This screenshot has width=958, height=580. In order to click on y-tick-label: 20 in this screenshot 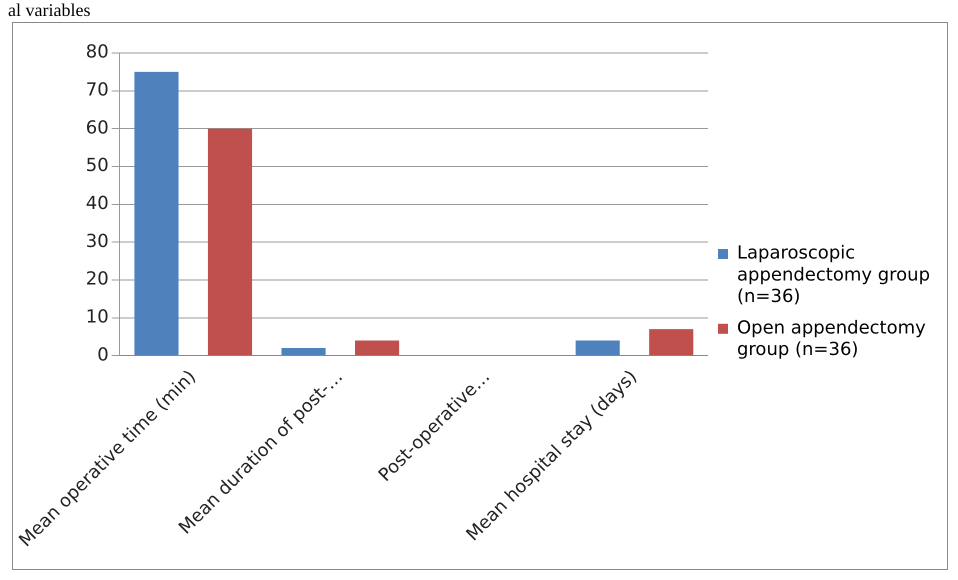, I will do `click(97, 279)`.